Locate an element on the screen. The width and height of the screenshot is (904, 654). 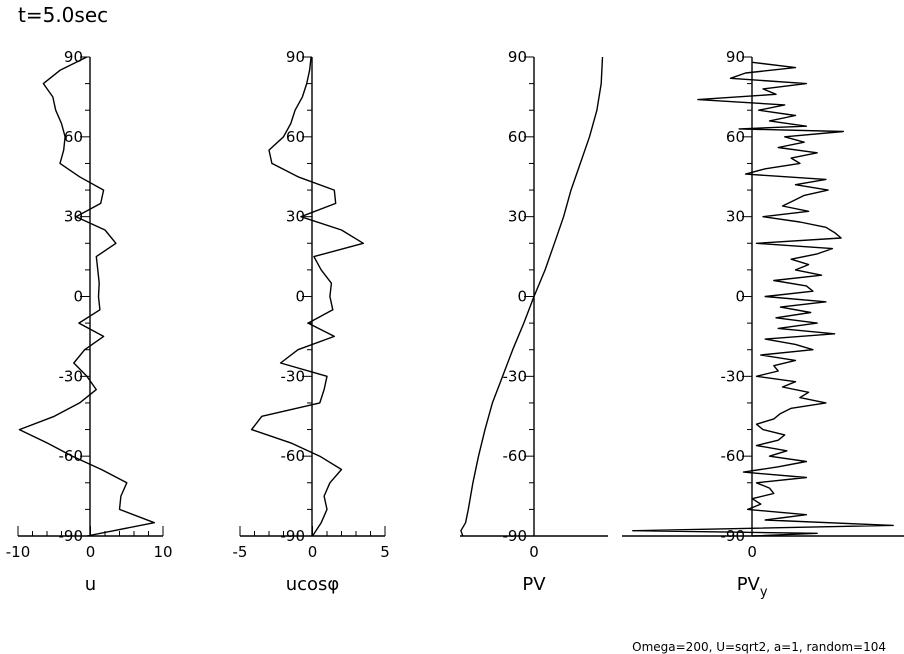
x-tick-label: 5 is located at coordinates (385, 552).